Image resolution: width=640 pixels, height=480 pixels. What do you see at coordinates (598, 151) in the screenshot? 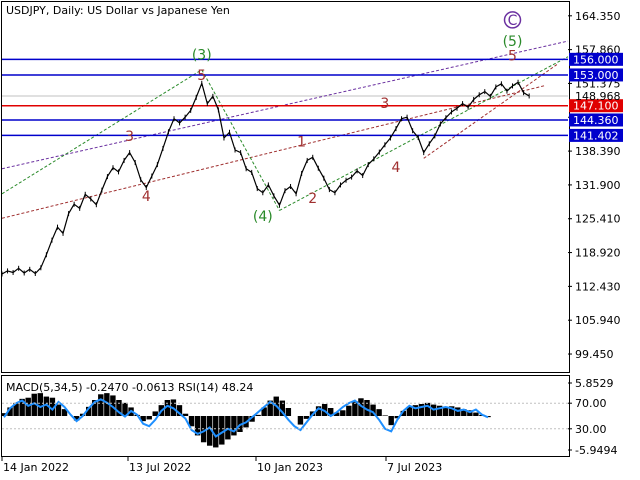
I see `price-tick-label: 138.390` at bounding box center [598, 151].